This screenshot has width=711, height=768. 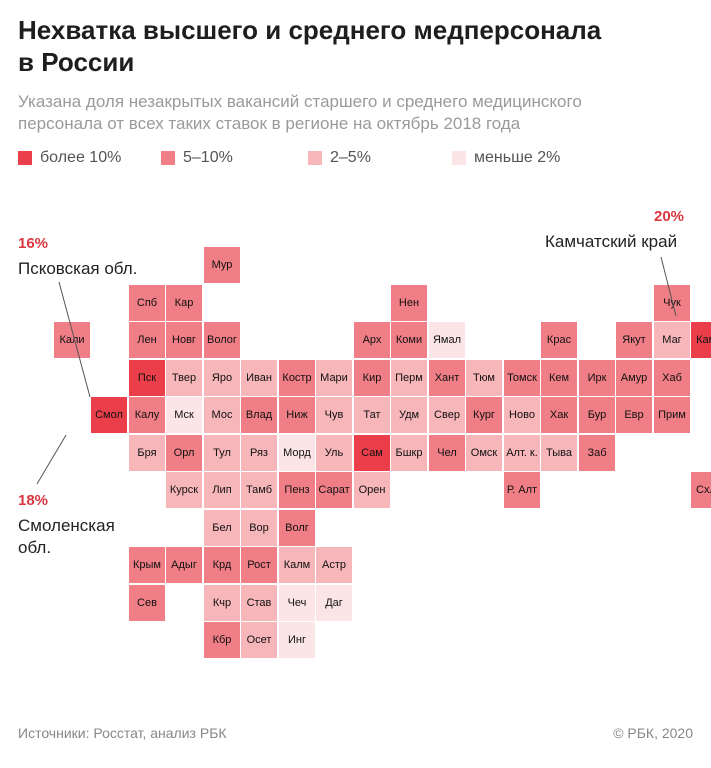 What do you see at coordinates (447, 415) in the screenshot?
I see `region-tile: Свер` at bounding box center [447, 415].